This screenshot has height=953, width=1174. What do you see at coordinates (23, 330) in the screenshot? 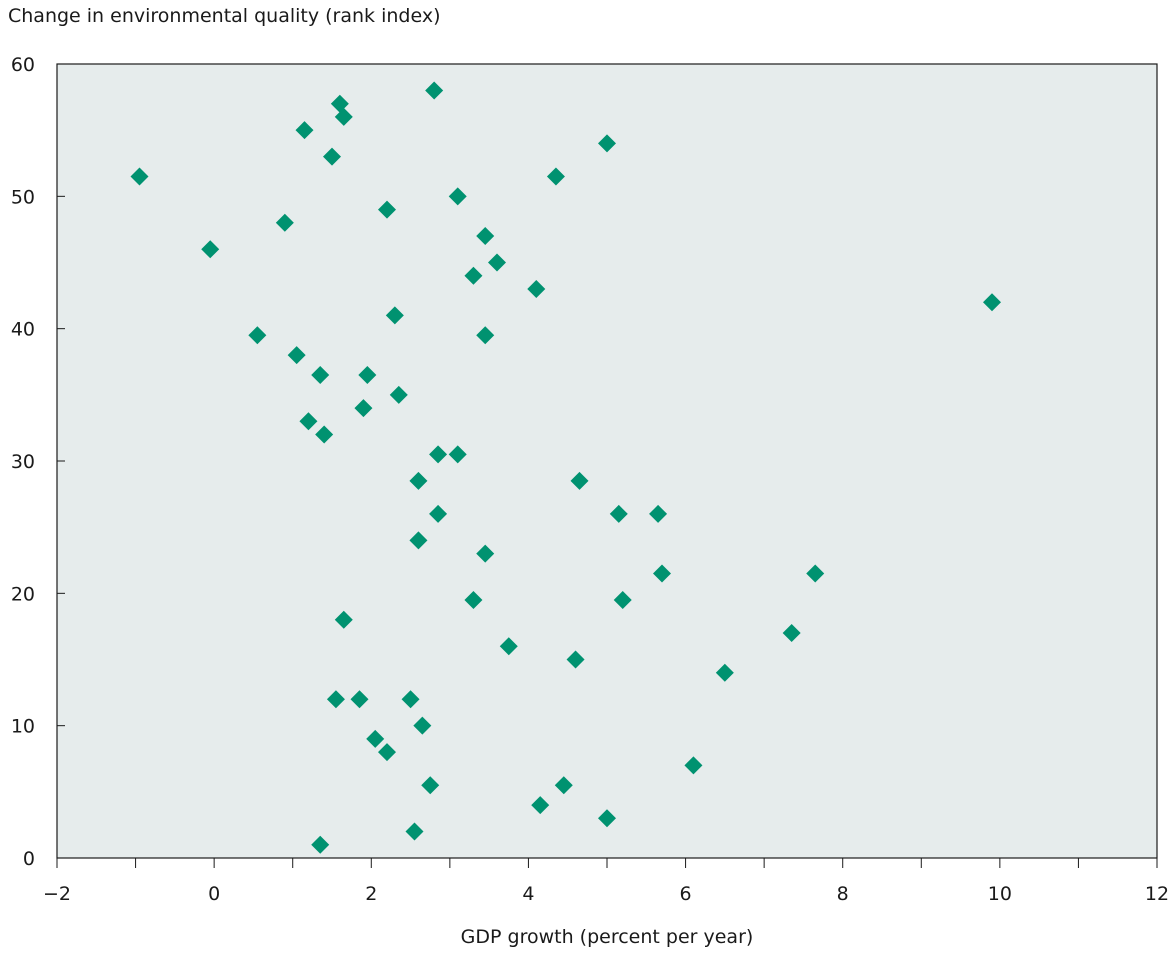
I see `y-tick-label: 40` at bounding box center [23, 330].